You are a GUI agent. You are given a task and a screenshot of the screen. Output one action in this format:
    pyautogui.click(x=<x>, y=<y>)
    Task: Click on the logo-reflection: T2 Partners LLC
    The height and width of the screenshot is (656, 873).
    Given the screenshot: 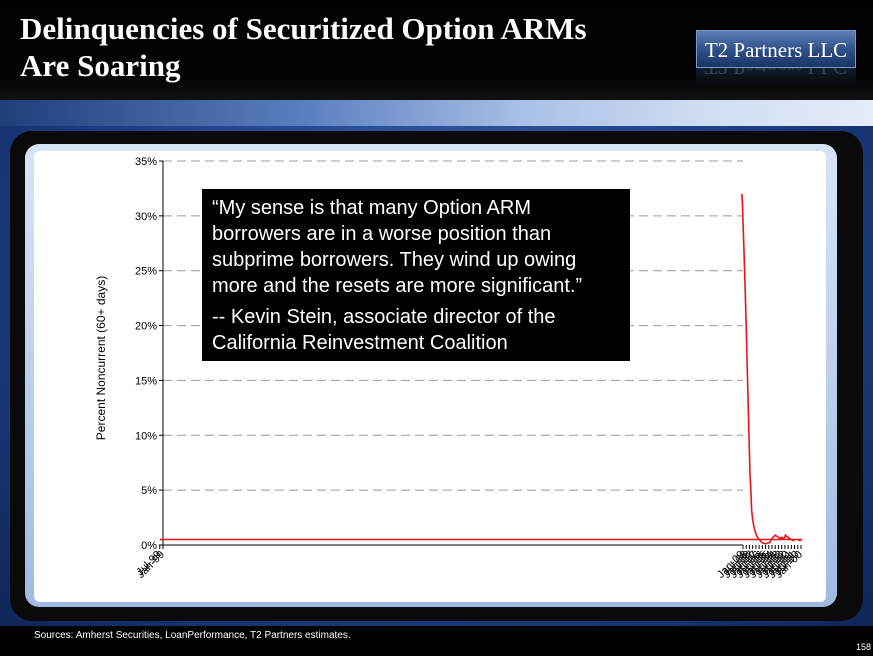 What is the action you would take?
    pyautogui.click(x=776, y=77)
    